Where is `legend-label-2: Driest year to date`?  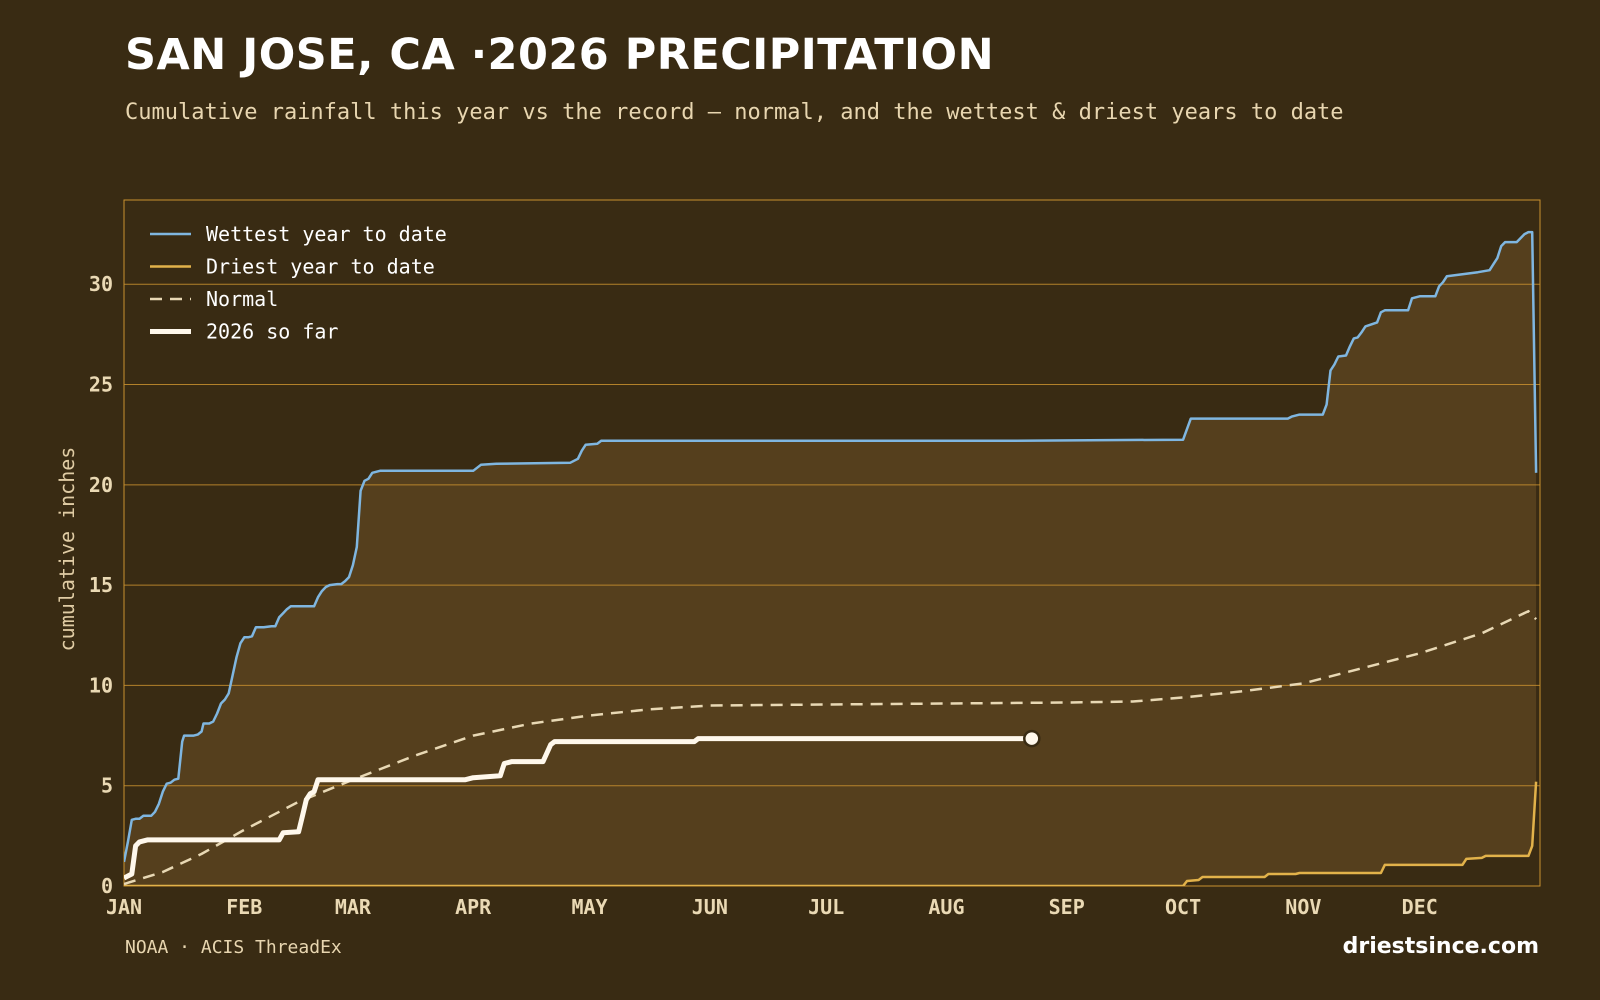 legend-label-2: Driest year to date is located at coordinates (320, 267).